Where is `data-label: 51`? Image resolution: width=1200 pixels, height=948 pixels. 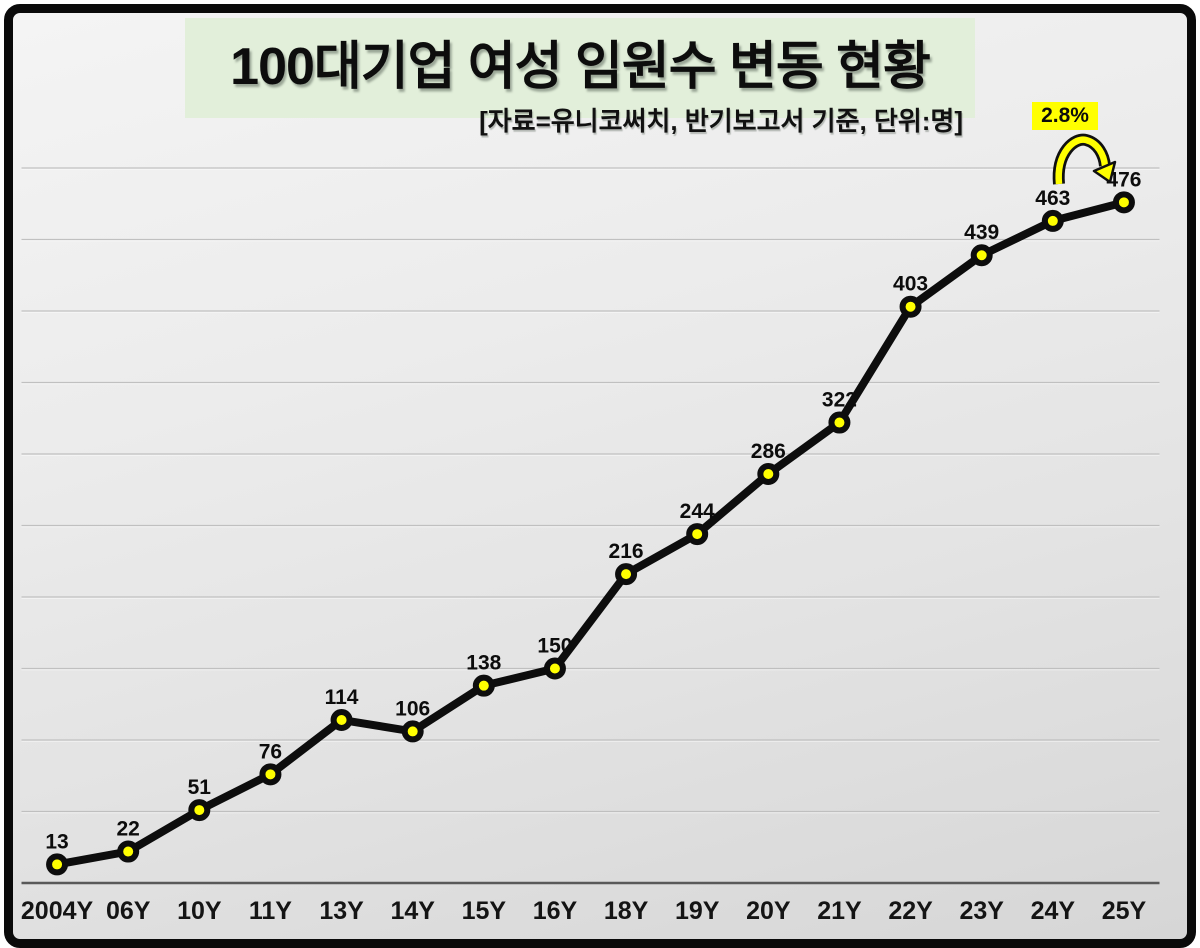 data-label: 51 is located at coordinates (200, 787).